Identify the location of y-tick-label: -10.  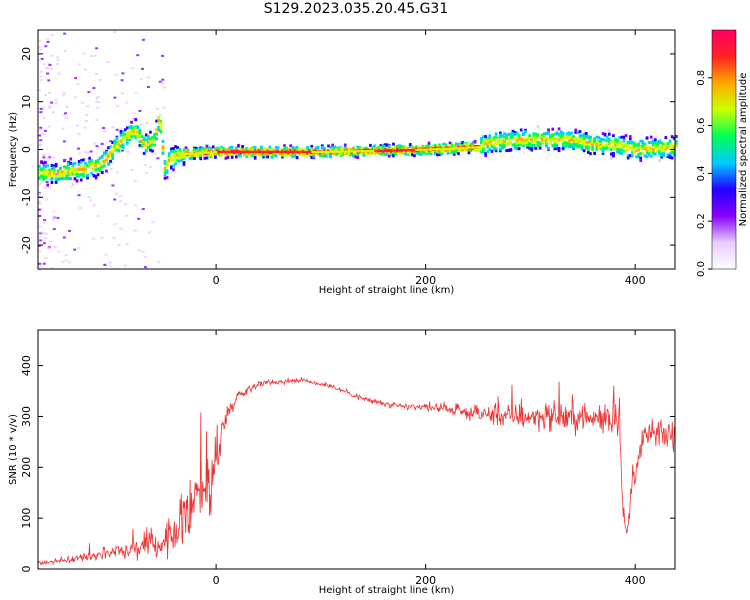
(26, 197).